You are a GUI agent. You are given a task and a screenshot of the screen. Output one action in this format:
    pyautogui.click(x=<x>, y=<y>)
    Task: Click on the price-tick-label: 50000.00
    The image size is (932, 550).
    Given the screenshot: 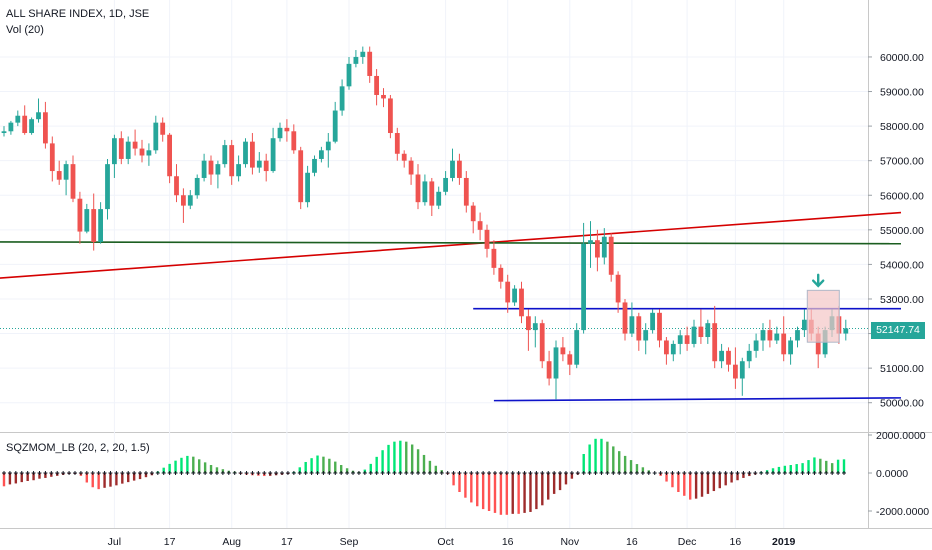 What is the action you would take?
    pyautogui.click(x=902, y=404)
    